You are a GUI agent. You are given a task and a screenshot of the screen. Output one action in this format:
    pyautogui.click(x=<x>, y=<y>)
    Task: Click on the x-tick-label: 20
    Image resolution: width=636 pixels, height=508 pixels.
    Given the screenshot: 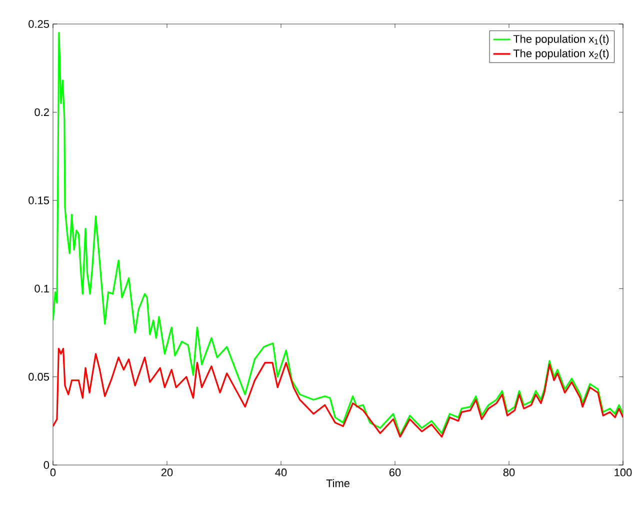 What is the action you would take?
    pyautogui.click(x=167, y=472)
    